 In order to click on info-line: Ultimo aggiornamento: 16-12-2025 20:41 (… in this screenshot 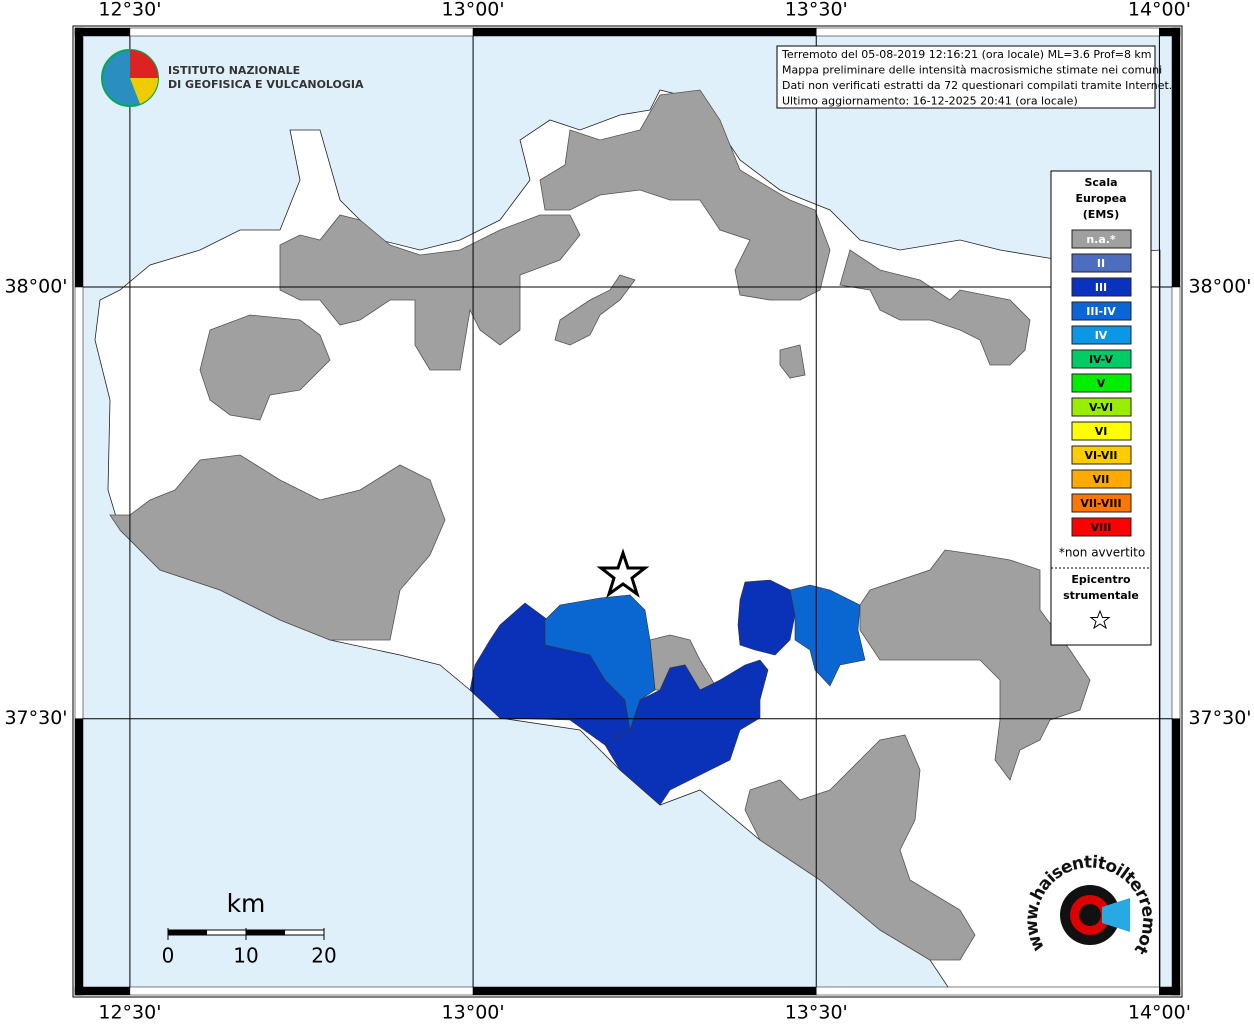, I will do `click(930, 101)`.